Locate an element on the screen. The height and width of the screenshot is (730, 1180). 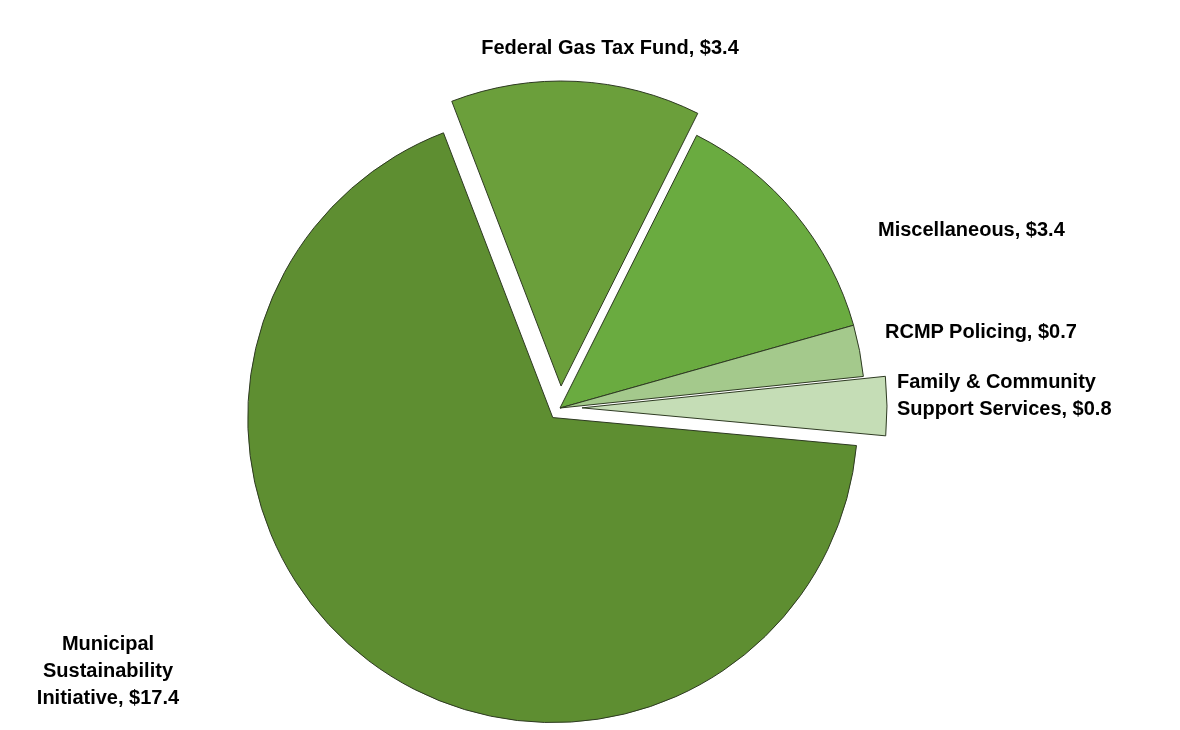
slice-label: Miscellaneous, $3.4 is located at coordinates (972, 229).